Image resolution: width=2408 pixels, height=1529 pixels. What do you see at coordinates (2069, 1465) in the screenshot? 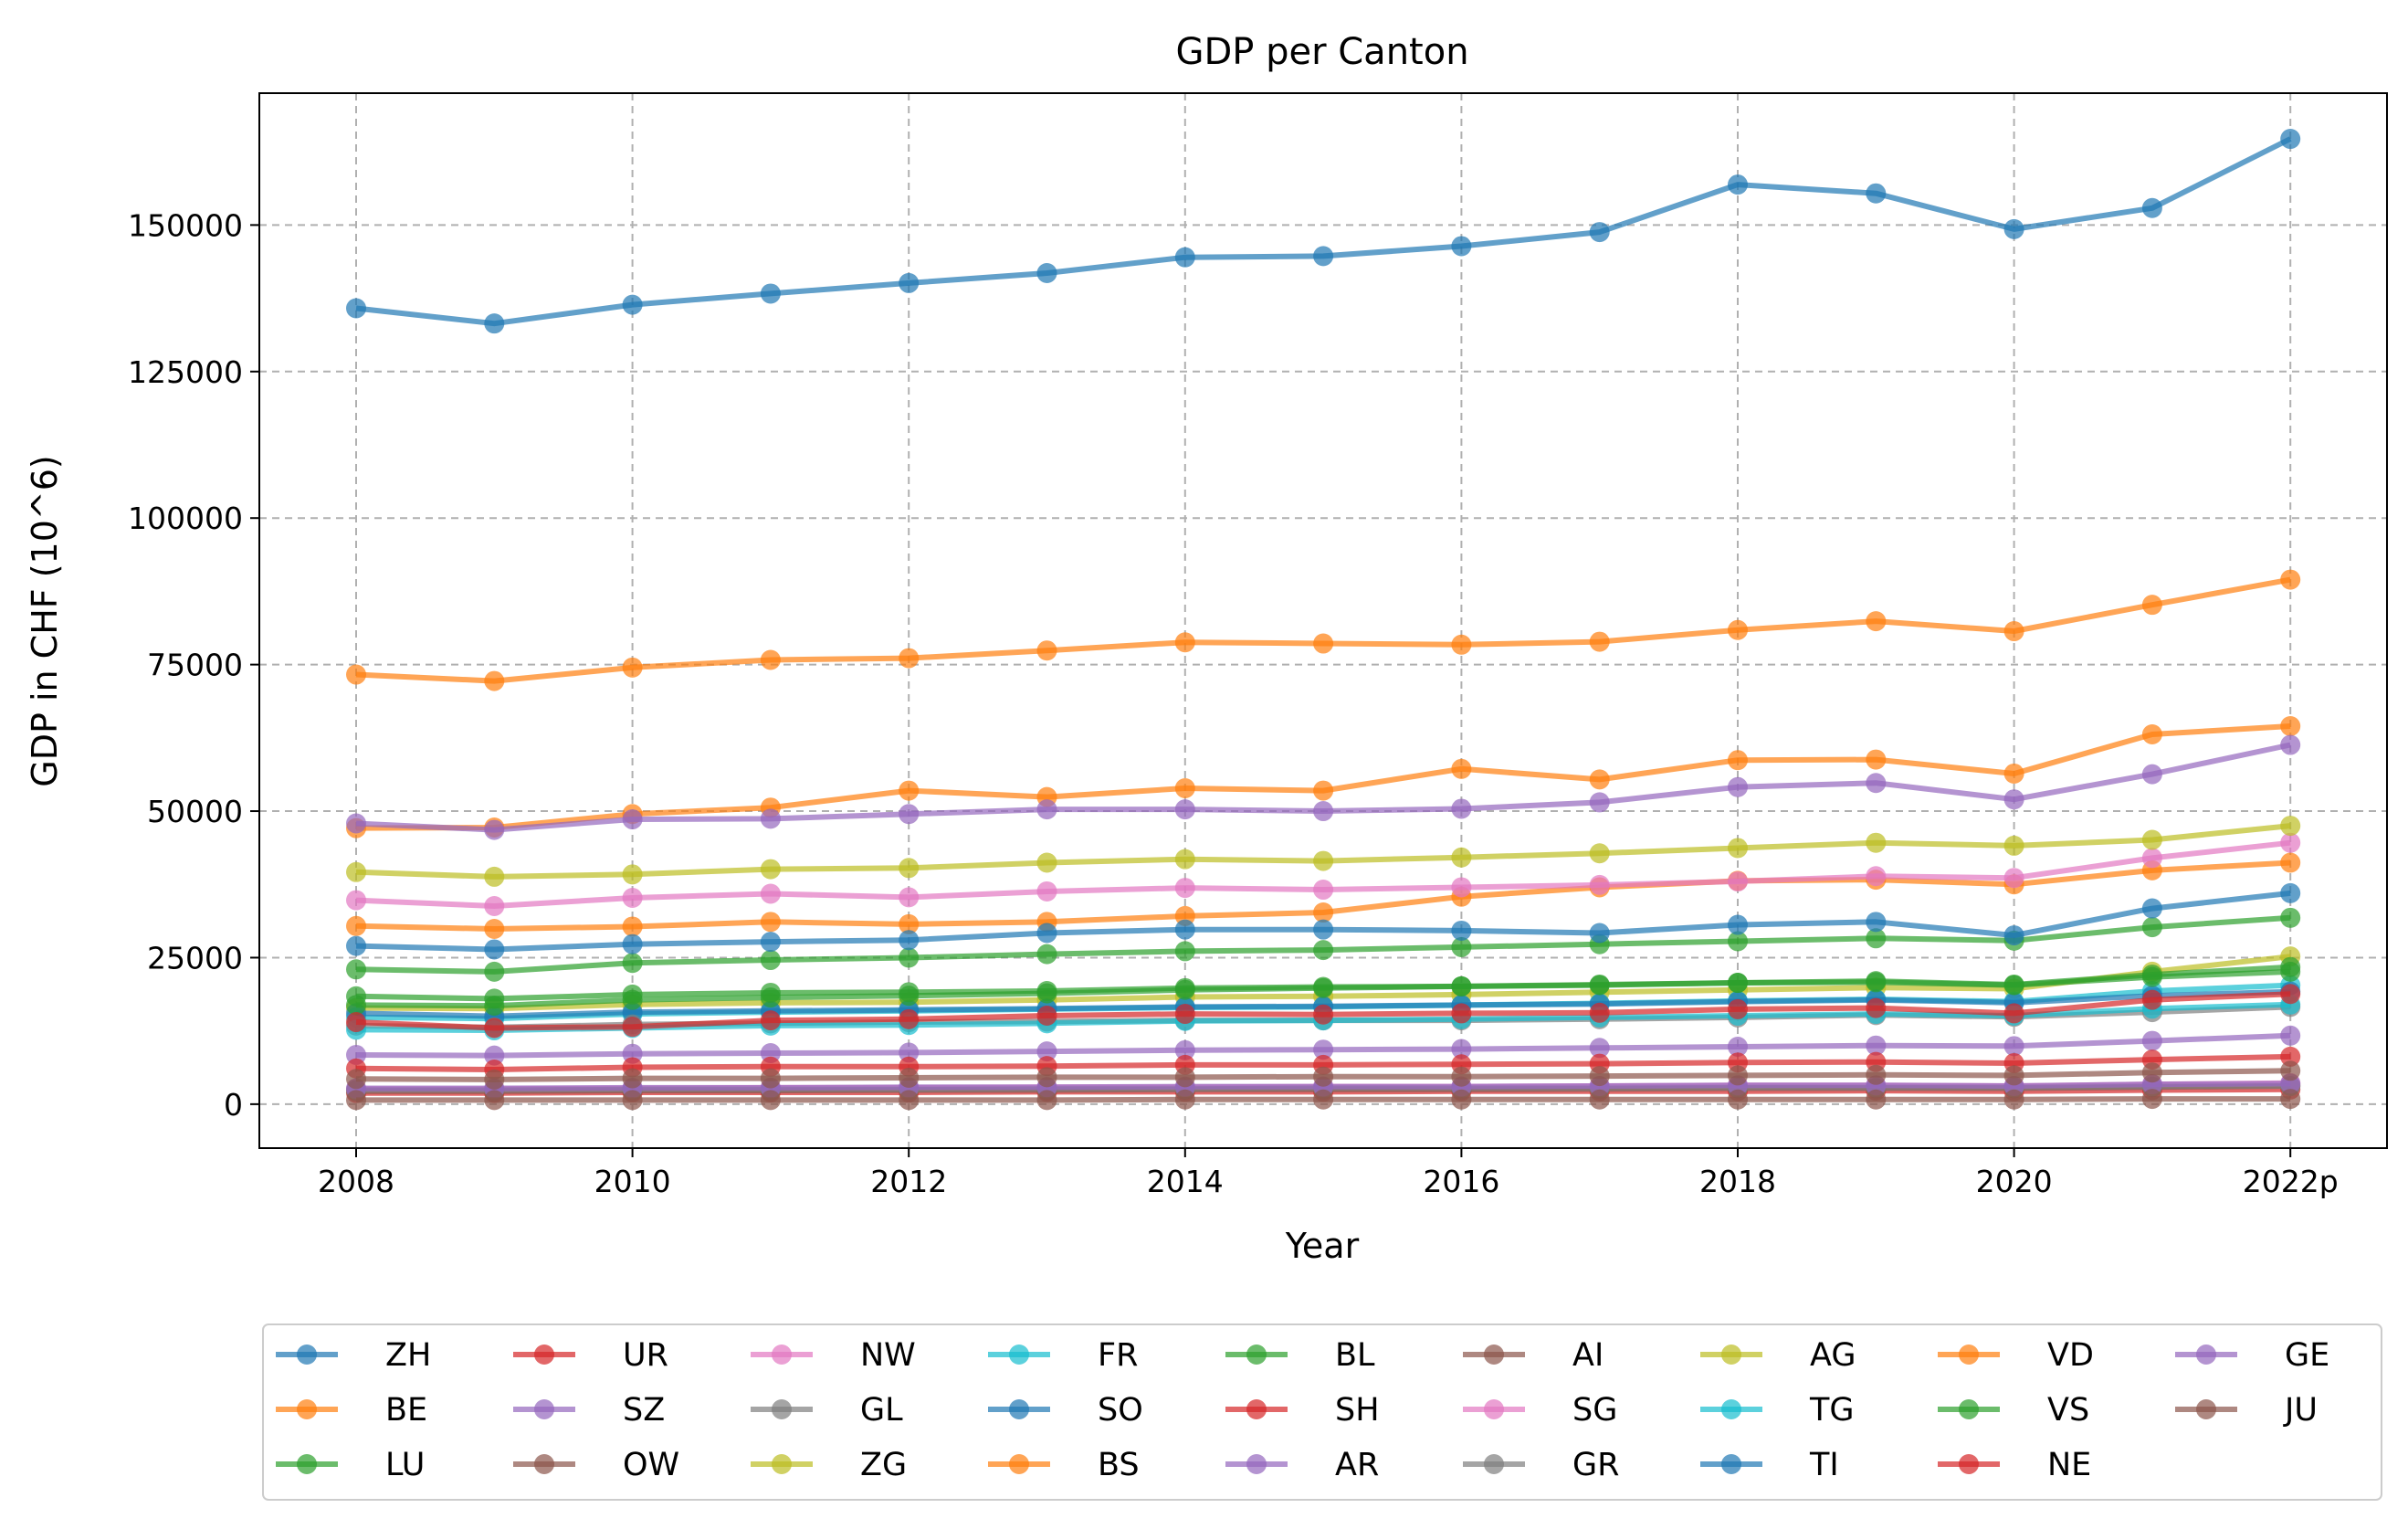
I see `legend-label: NE` at bounding box center [2069, 1465].